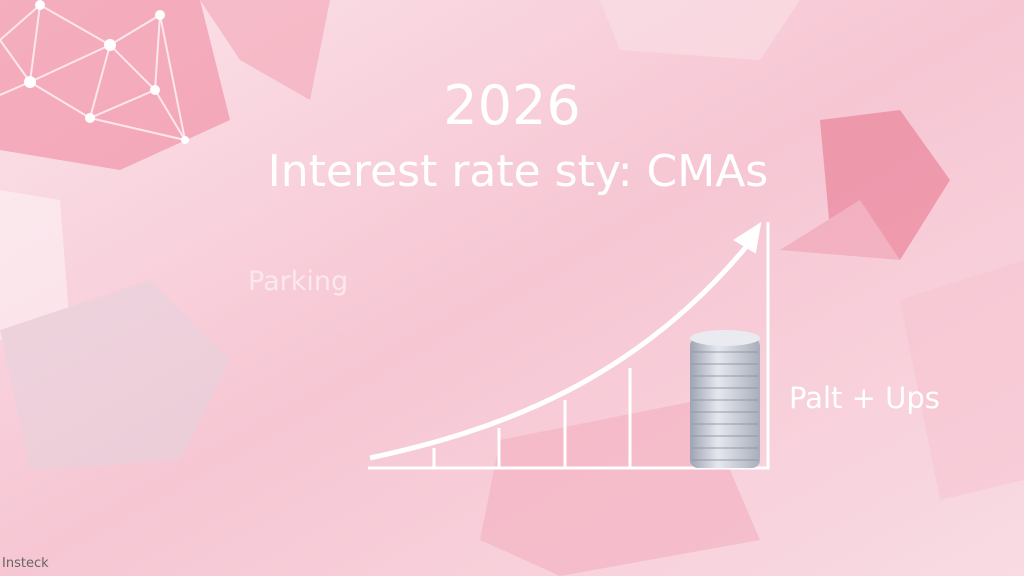 The height and width of the screenshot is (576, 1024). I want to click on page-title: Interest rate sty: CMAs, so click(518, 171).